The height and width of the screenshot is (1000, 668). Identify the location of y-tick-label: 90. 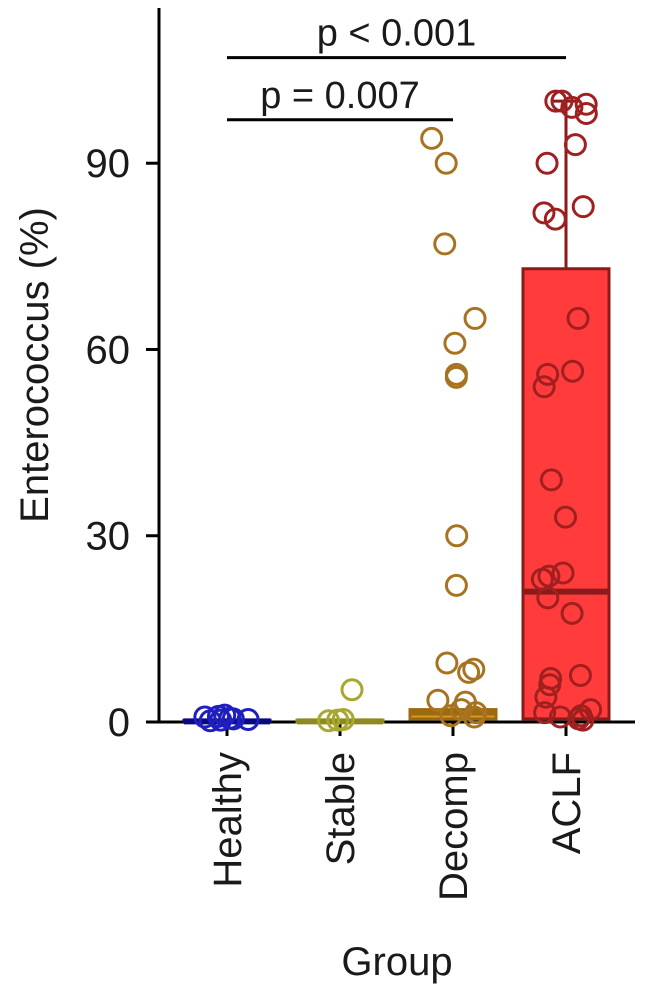
(108, 164).